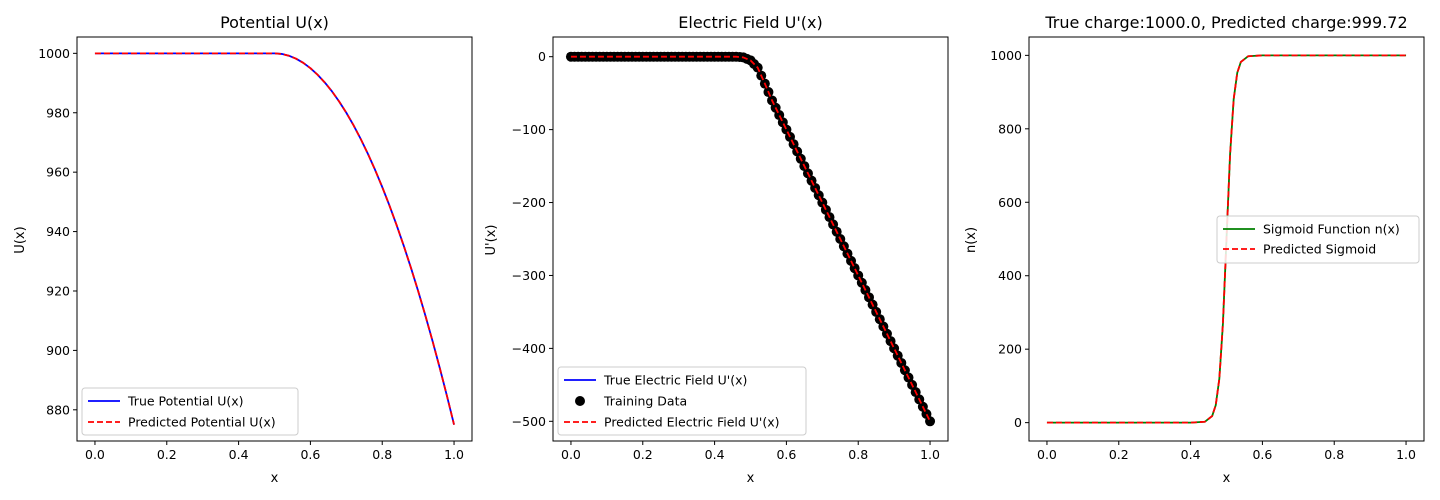 This screenshot has height=500, width=1440. Describe the element at coordinates (58, 231) in the screenshot. I see `y-tick-label: 940` at that location.